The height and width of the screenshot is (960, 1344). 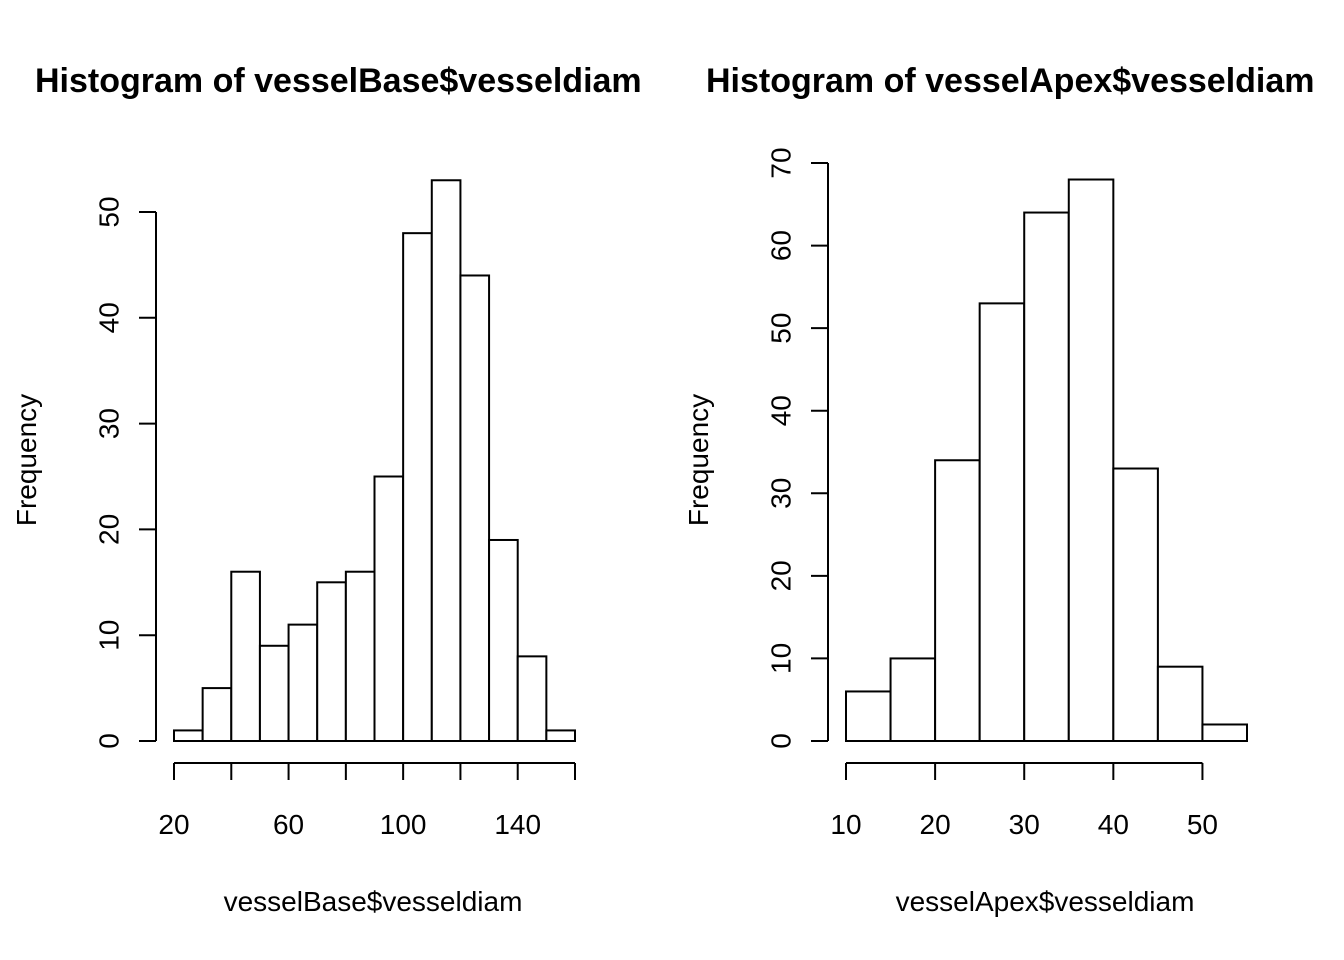 What do you see at coordinates (109, 635) in the screenshot?
I see `y-tick-label-base: 10` at bounding box center [109, 635].